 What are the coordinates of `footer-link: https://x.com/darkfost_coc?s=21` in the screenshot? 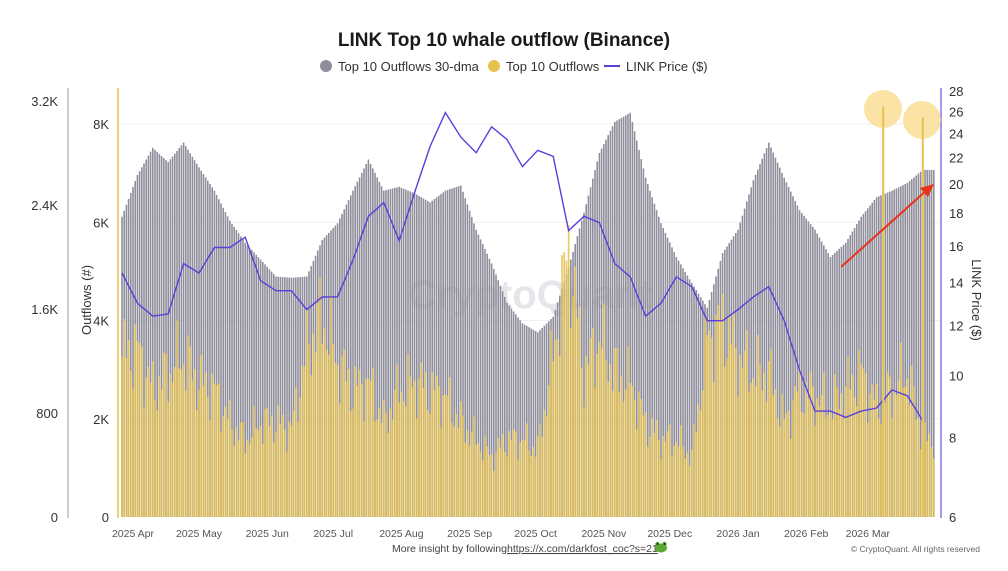 It's located at (582, 549).